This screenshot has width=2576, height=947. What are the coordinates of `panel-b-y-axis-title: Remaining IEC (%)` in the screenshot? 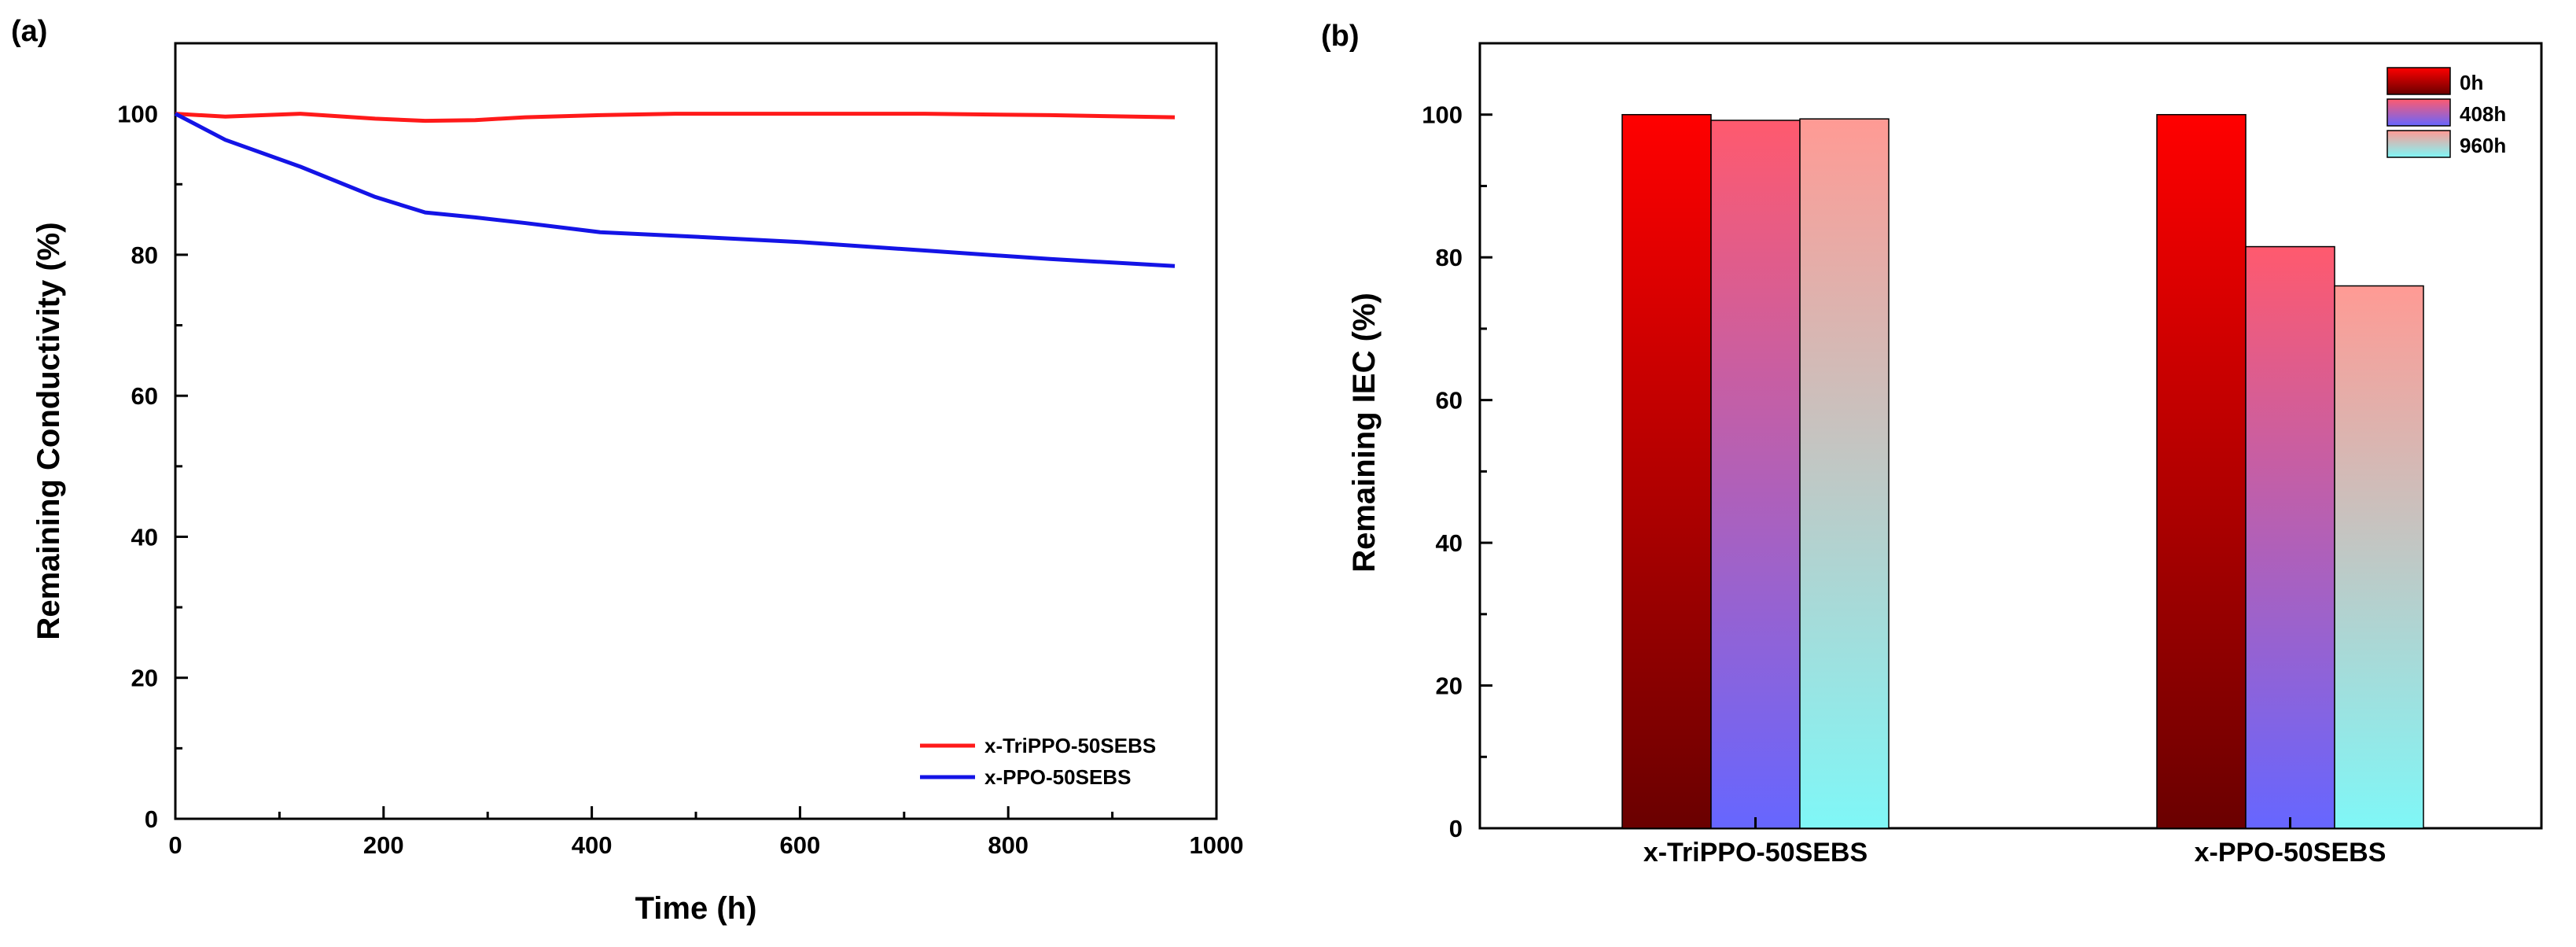 It's located at (1364, 433).